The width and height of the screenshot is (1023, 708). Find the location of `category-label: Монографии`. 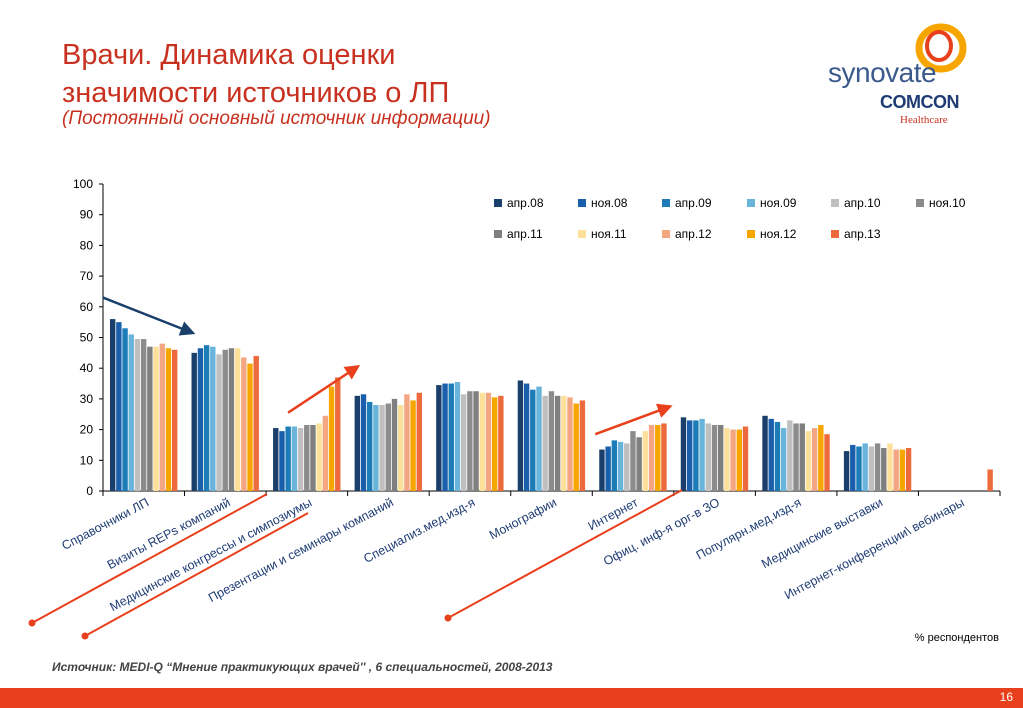

category-label: Монографии is located at coordinates (523, 518).